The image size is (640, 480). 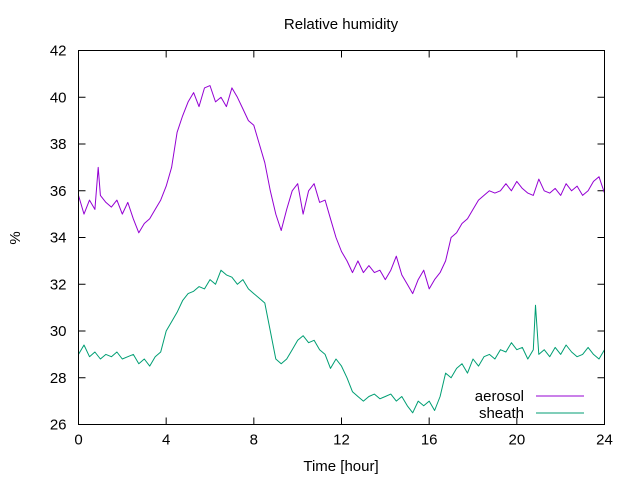 What do you see at coordinates (58, 144) in the screenshot?
I see `y-tick-label: 38` at bounding box center [58, 144].